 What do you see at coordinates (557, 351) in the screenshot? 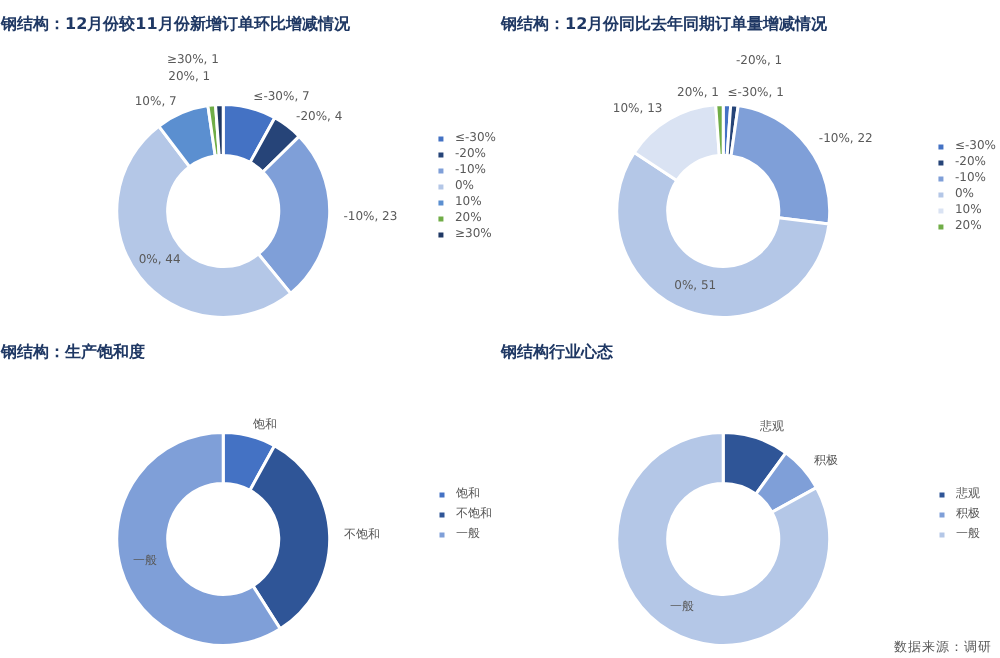
I see `chart-title: 钢结构行业心态` at bounding box center [557, 351].